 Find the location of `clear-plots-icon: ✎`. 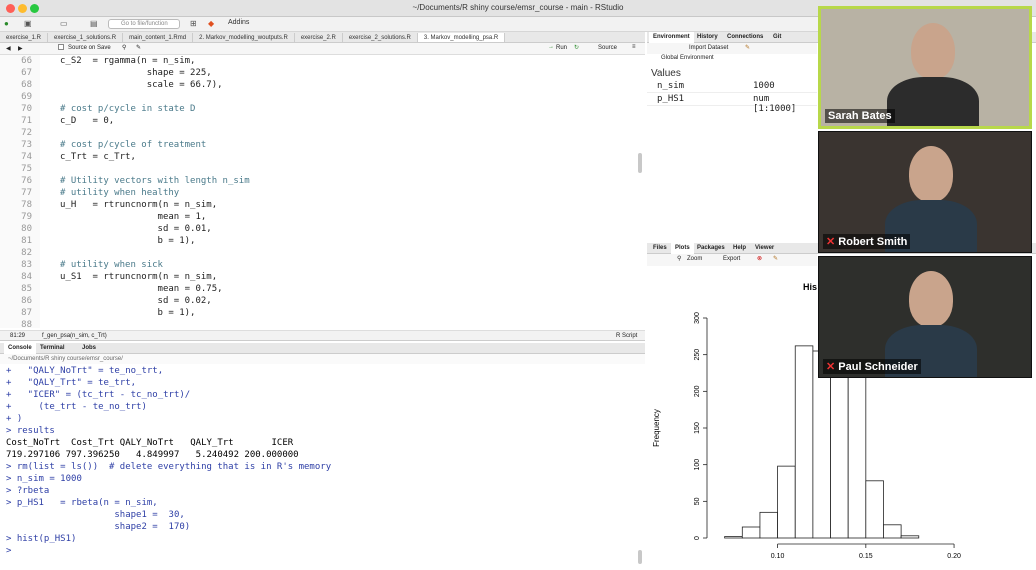

clear-plots-icon: ✎ is located at coordinates (776, 259).